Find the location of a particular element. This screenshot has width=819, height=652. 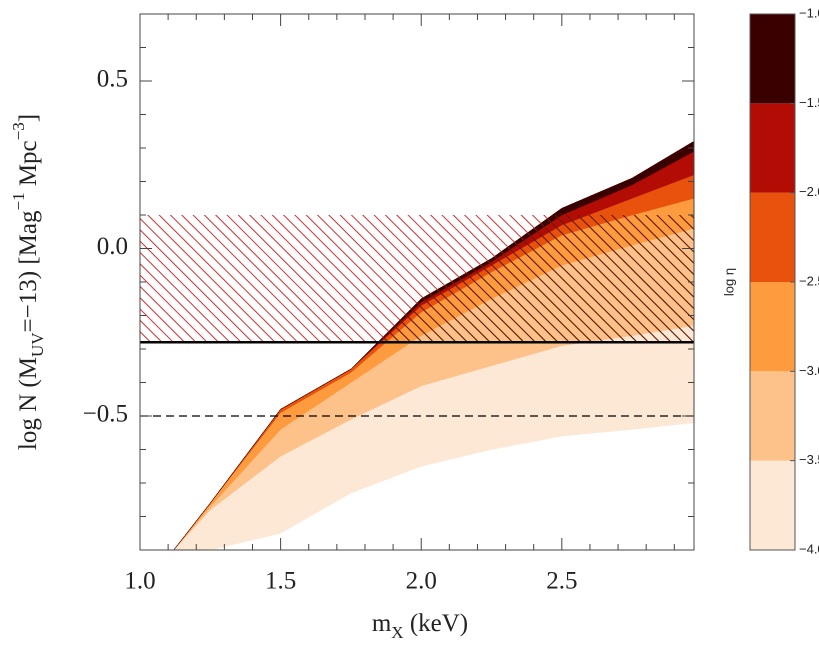

y-axis-label: log N (MUV=−13) [Mag−1 Mpc−3] is located at coordinates (28, 282).